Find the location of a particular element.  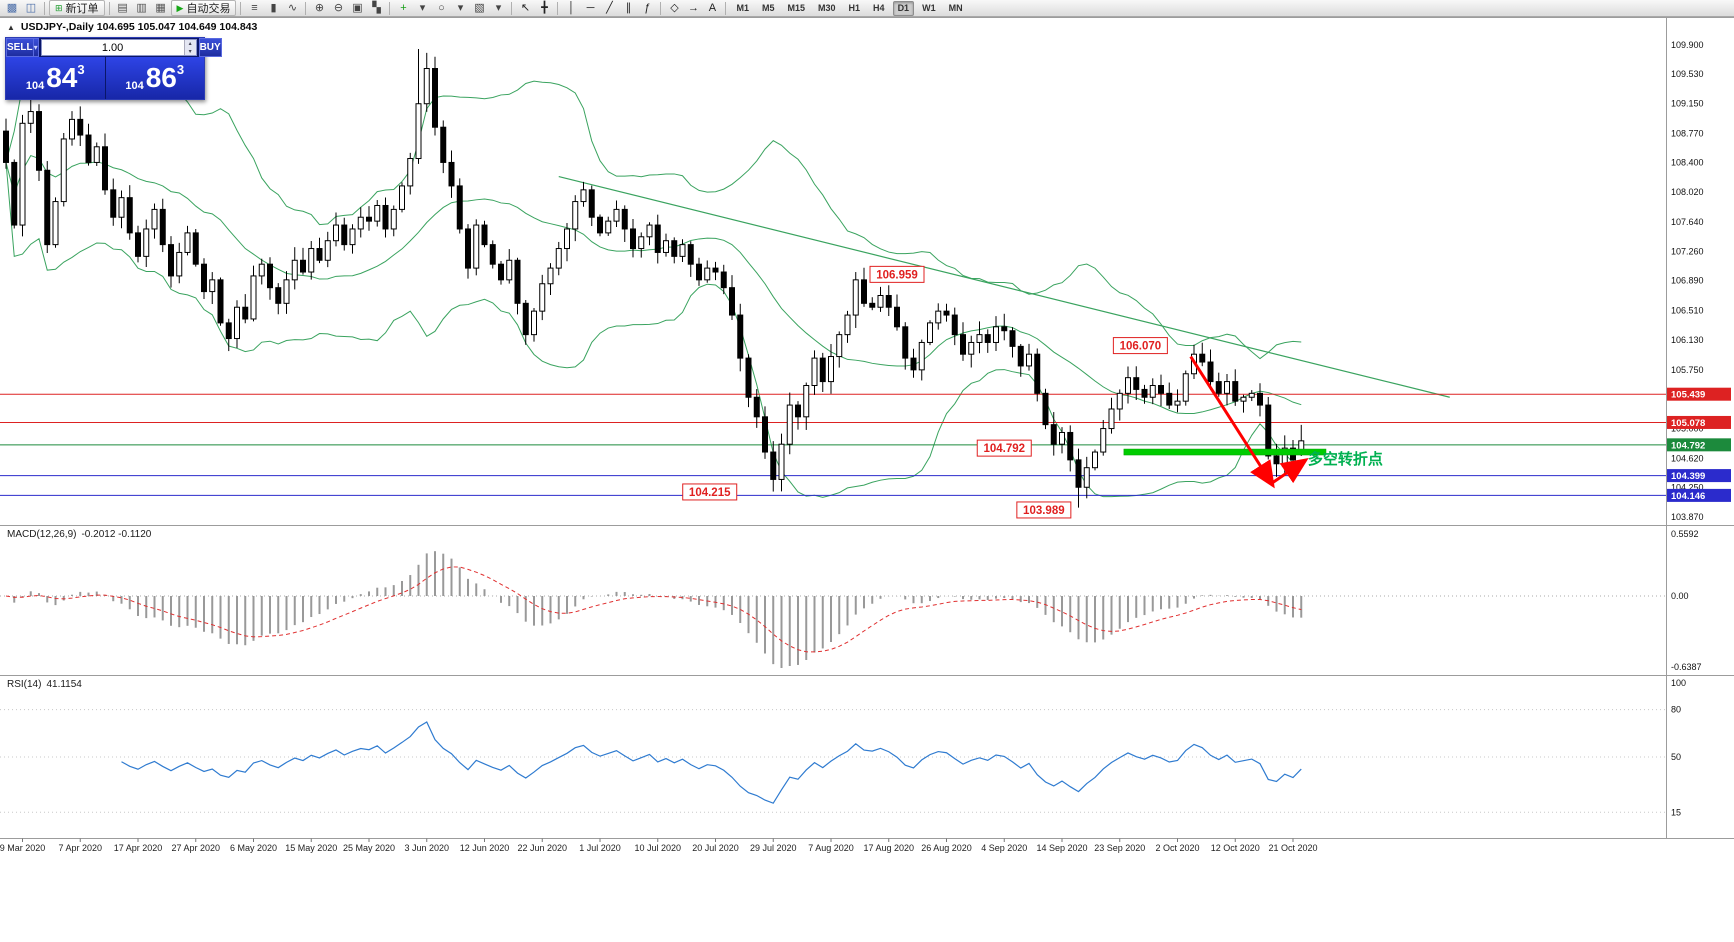

buy-button: BUY is located at coordinates (210, 47).